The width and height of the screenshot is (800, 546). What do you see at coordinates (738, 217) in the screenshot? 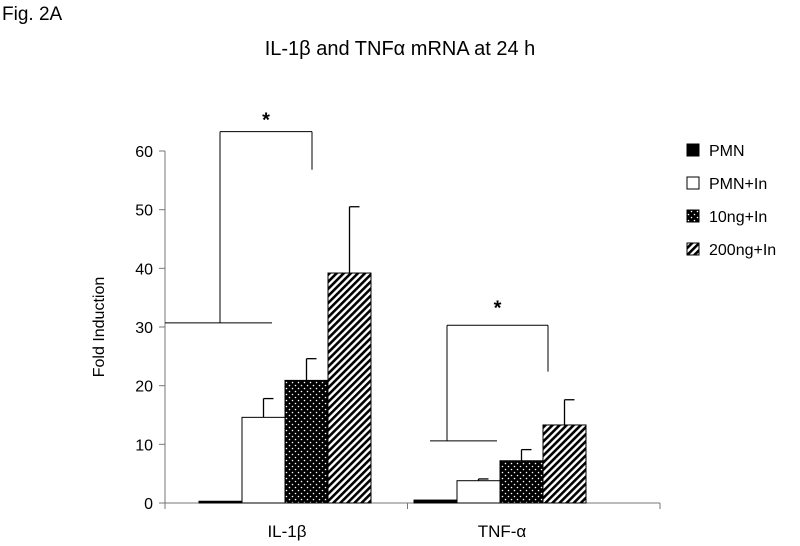
I see `legend-label: 10ng+In` at bounding box center [738, 217].